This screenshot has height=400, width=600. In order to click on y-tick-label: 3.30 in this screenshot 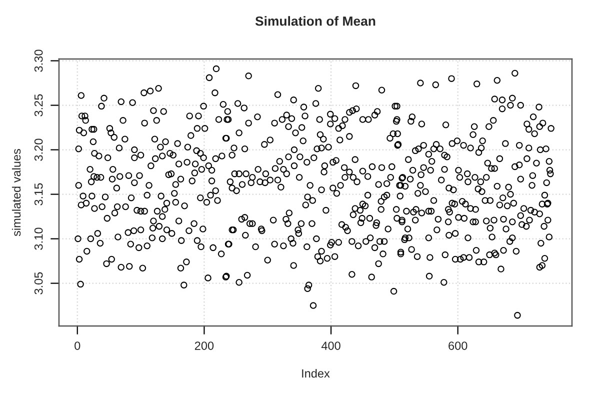, I will do `click(38, 61)`.